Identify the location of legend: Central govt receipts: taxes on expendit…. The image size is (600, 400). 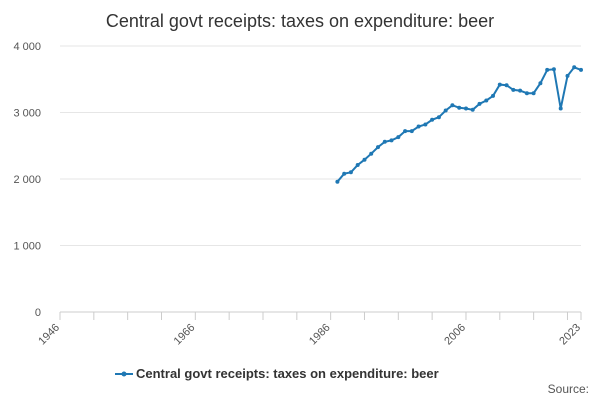
(277, 373).